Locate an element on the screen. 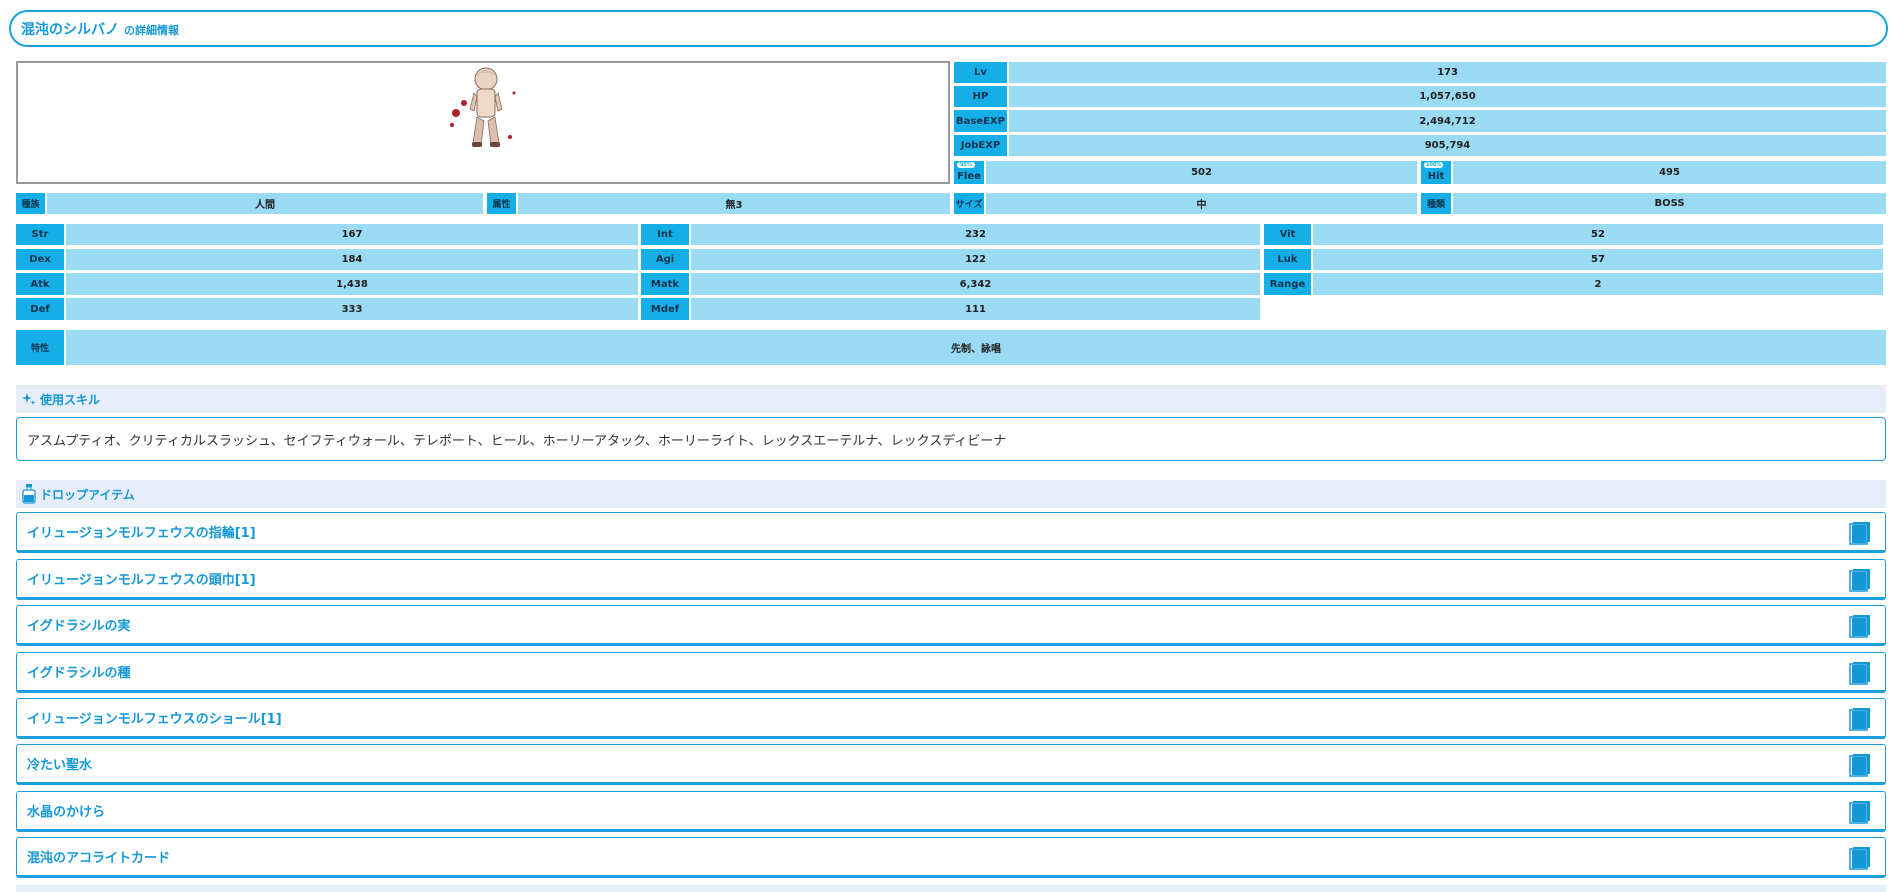 The image size is (1893, 892). drops-heading: ドロップアイテム is located at coordinates (87, 494).